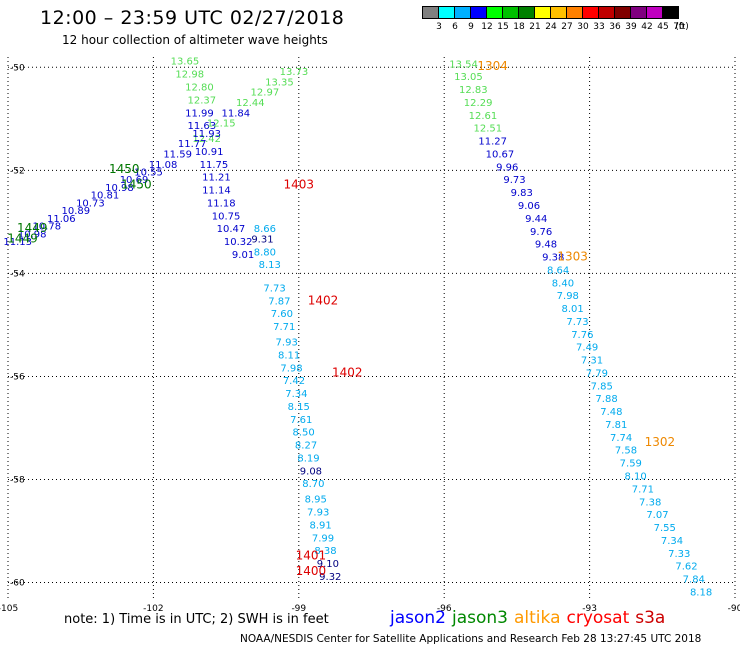  What do you see at coordinates (567, 27) in the screenshot?
I see `color-scale-label: 27` at bounding box center [567, 27].